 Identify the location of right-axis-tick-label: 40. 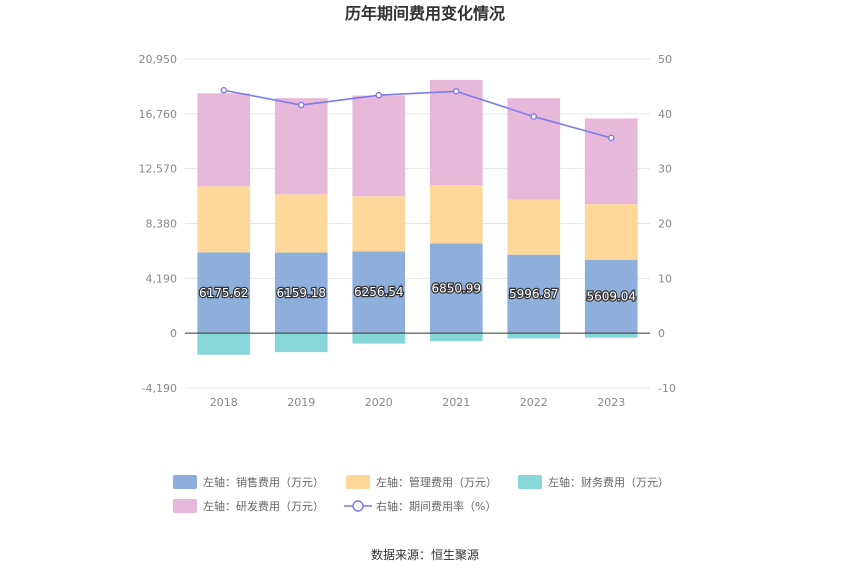
(665, 114).